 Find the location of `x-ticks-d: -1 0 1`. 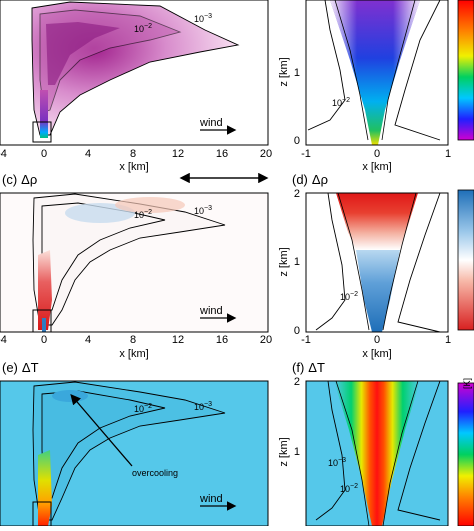

x-ticks-d: -1 0 1 is located at coordinates (376, 340).